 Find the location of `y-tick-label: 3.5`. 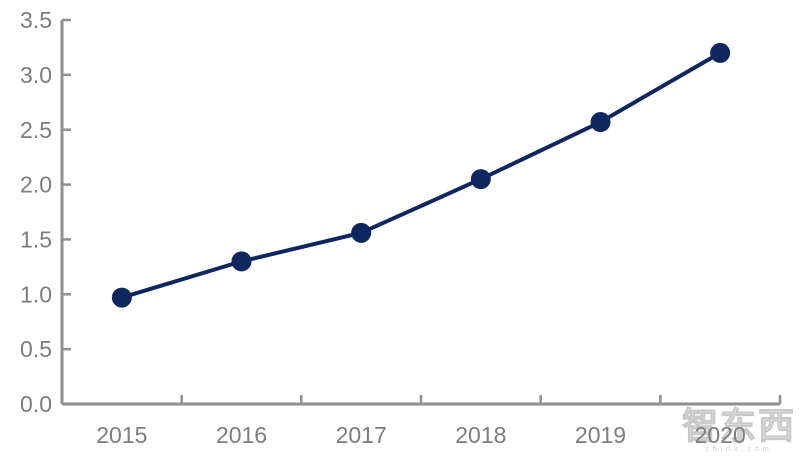

y-tick-label: 3.5 is located at coordinates (36, 20).